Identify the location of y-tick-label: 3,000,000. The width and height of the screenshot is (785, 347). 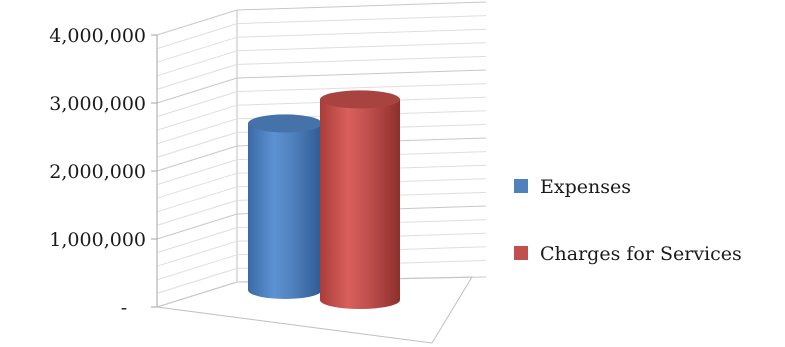
(97, 104).